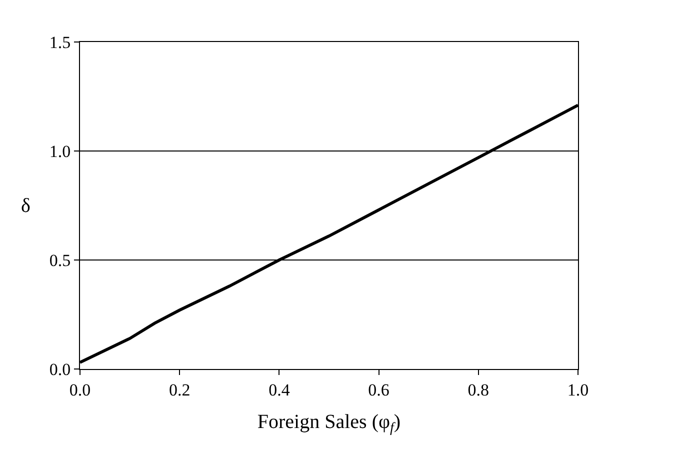  What do you see at coordinates (25, 206) in the screenshot?
I see `y-axis-title: δ` at bounding box center [25, 206].